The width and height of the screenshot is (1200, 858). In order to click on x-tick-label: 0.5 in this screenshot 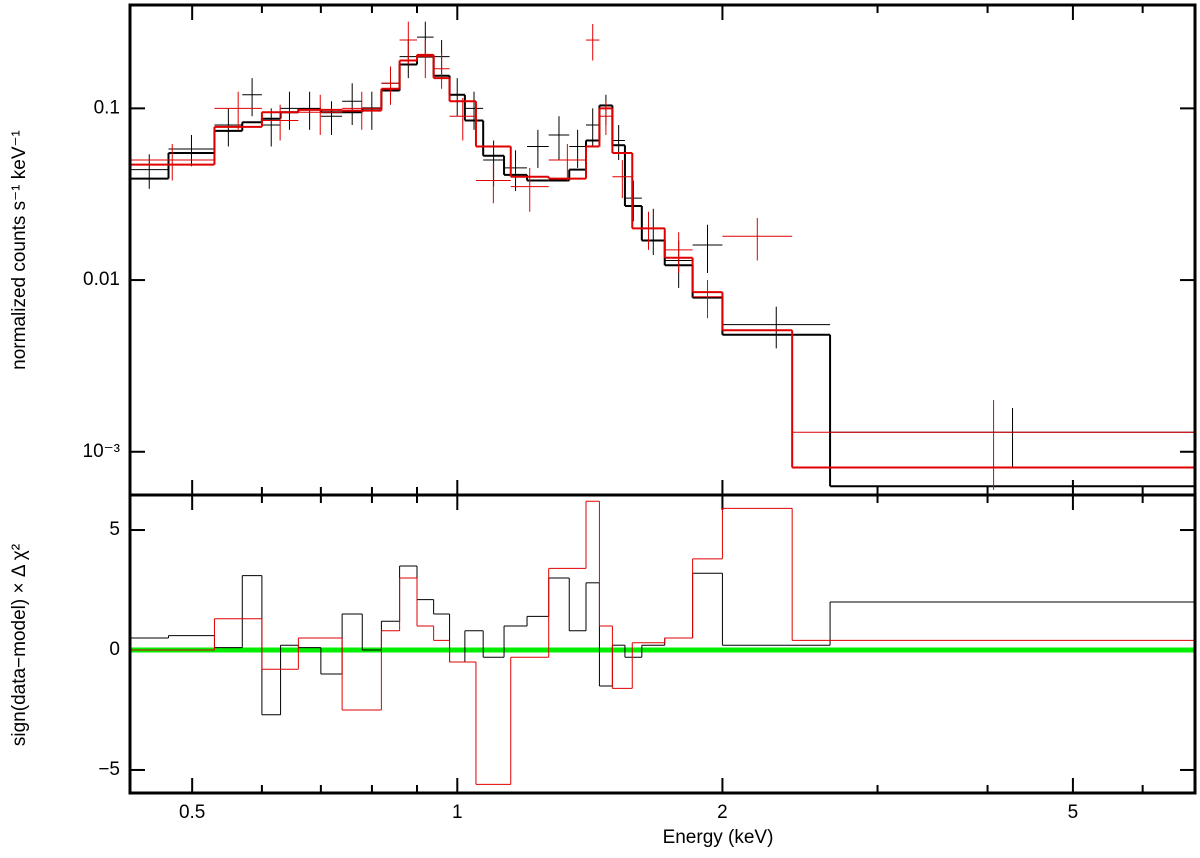, I will do `click(192, 812)`.